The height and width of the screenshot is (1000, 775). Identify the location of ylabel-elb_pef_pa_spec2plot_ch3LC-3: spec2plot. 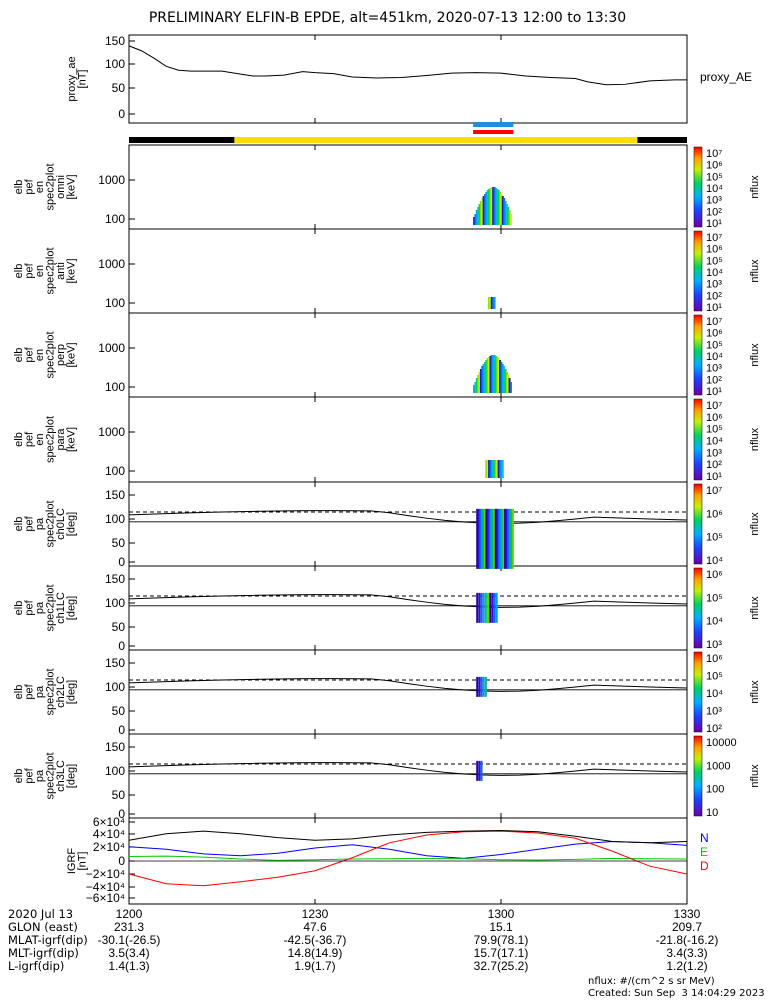
(50, 775).